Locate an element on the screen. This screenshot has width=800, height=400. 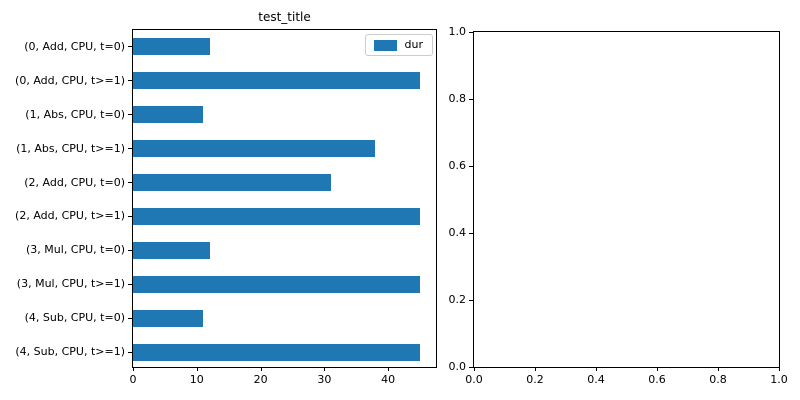
y-tick-label: (4, Sub, CPU, t=0) is located at coordinates (74, 318).